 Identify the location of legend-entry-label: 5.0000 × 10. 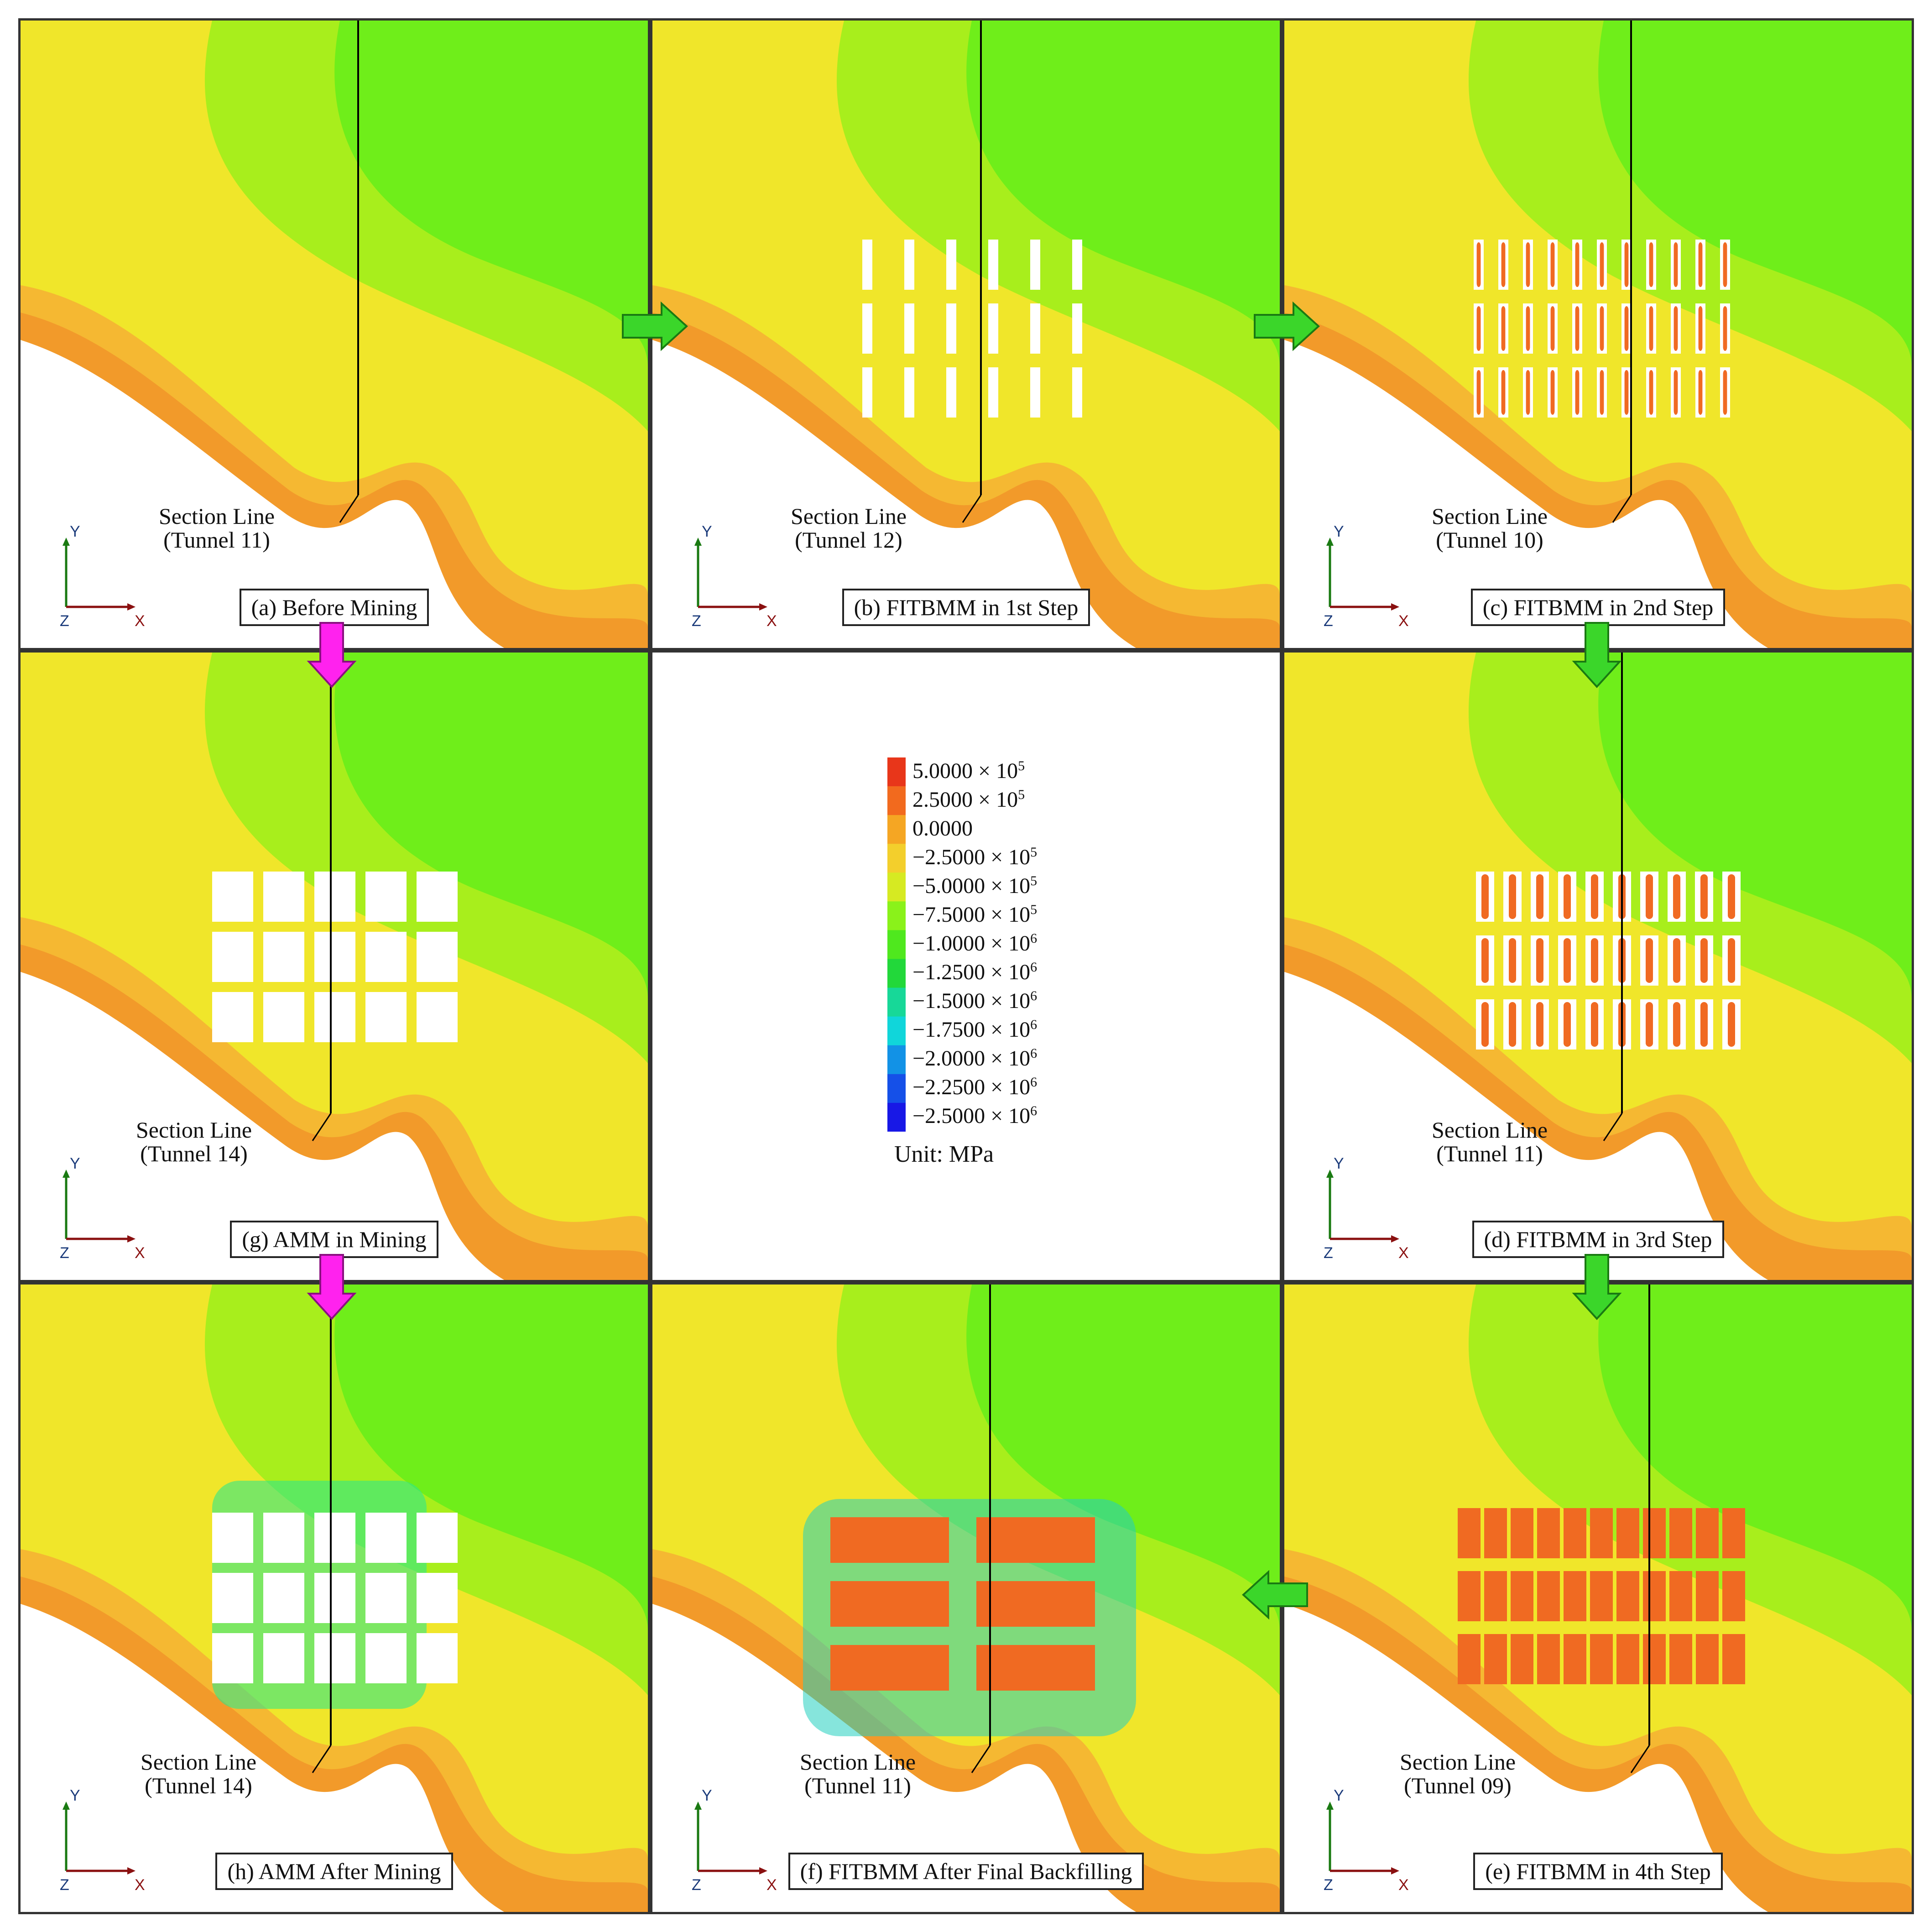
(965, 770).